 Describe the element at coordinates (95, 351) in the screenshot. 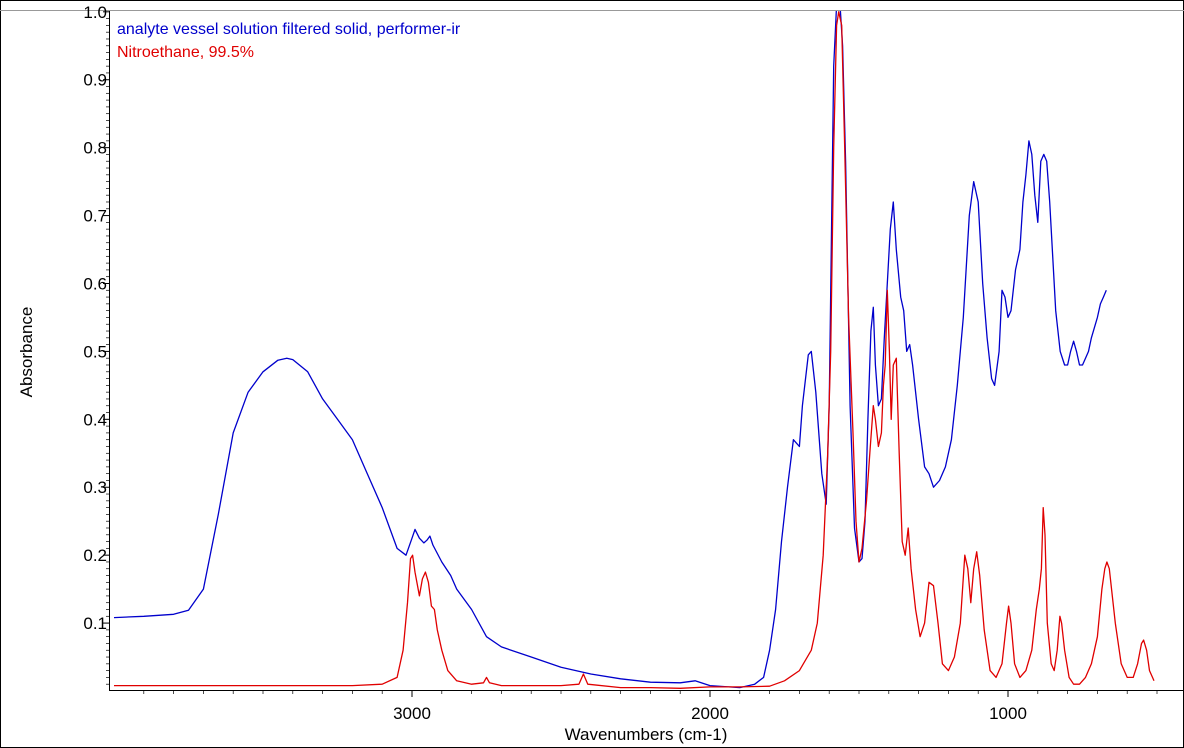

I see `y-tick-label: 0.5` at that location.